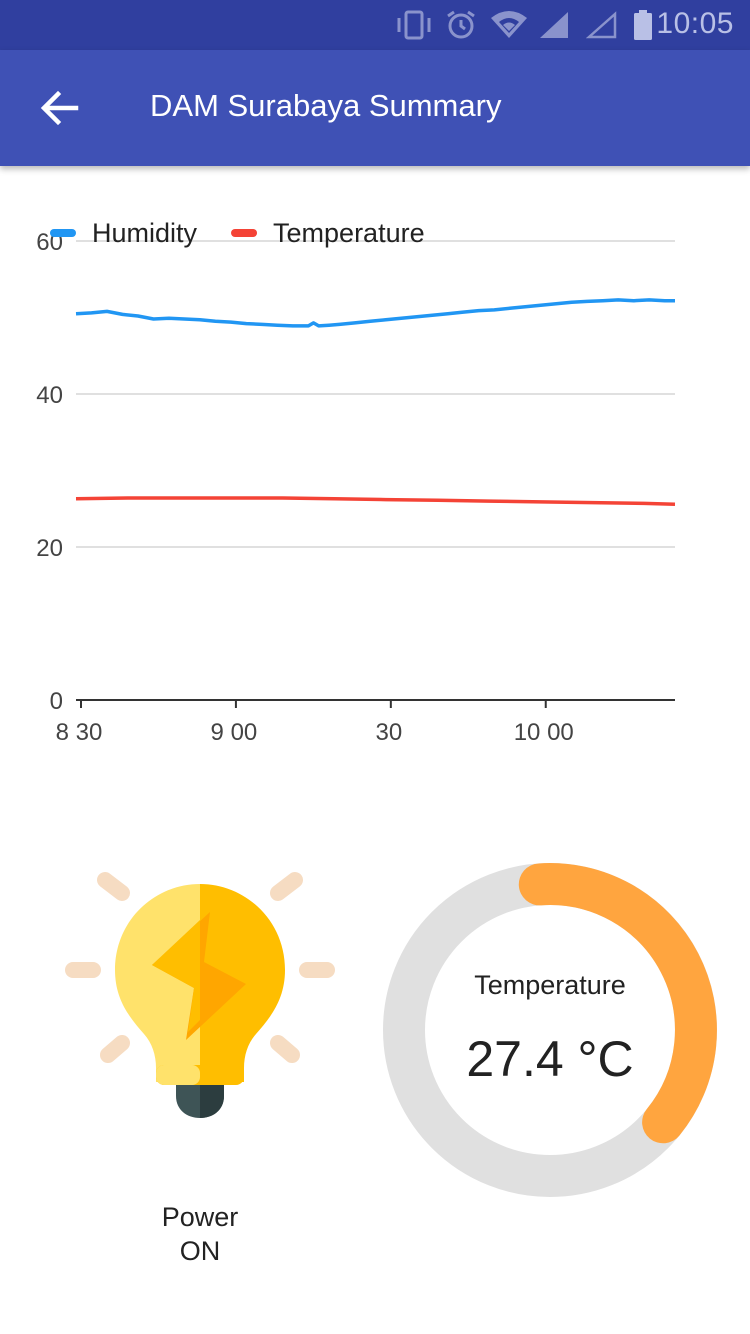  What do you see at coordinates (349, 233) in the screenshot?
I see `legend-label: Temperature` at bounding box center [349, 233].